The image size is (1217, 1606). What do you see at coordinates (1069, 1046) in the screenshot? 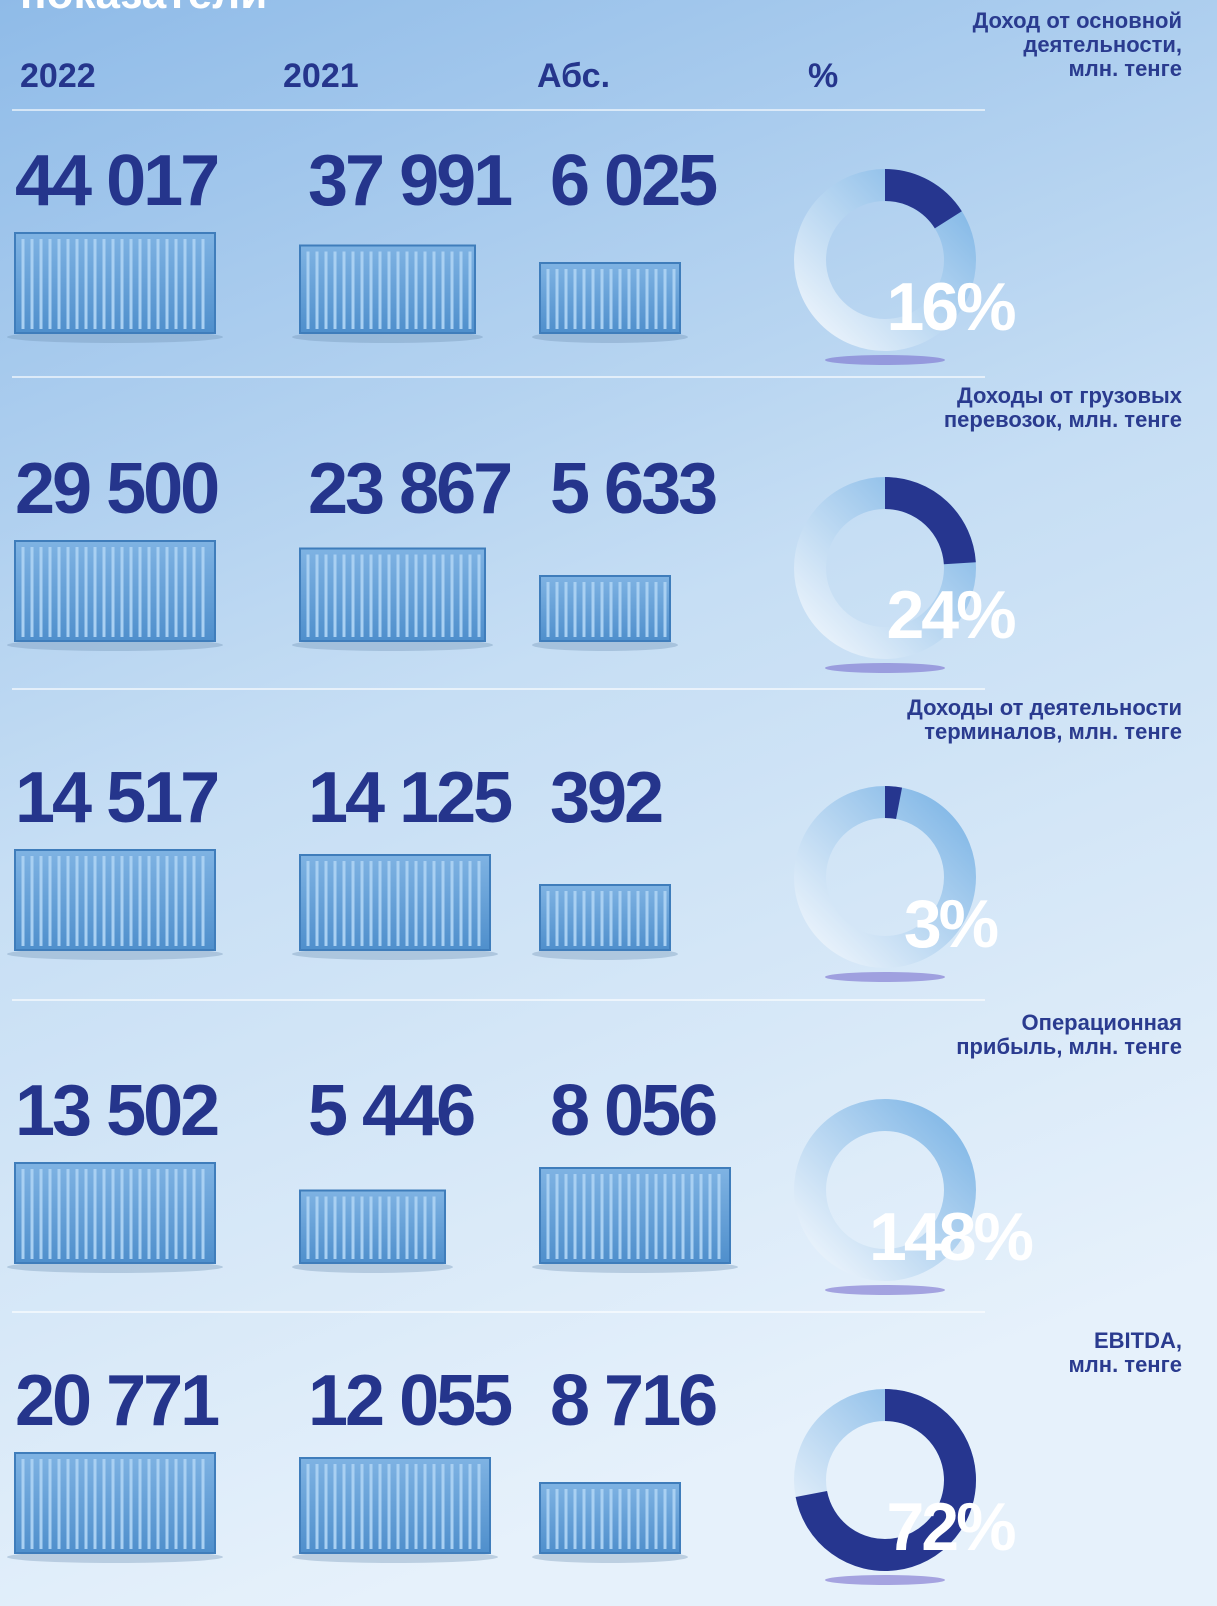
I see `row-title: прибыль, млн. тенге` at bounding box center [1069, 1046].